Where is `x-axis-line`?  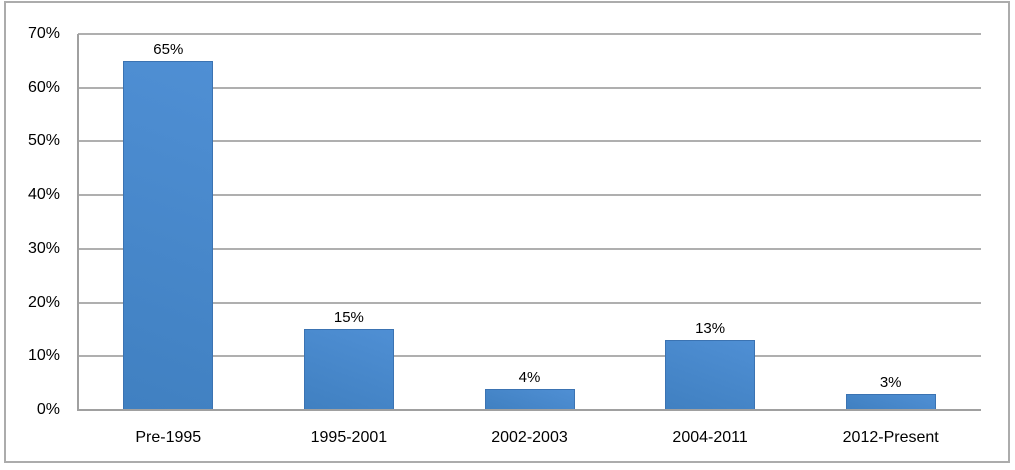
x-axis-line is located at coordinates (529, 410).